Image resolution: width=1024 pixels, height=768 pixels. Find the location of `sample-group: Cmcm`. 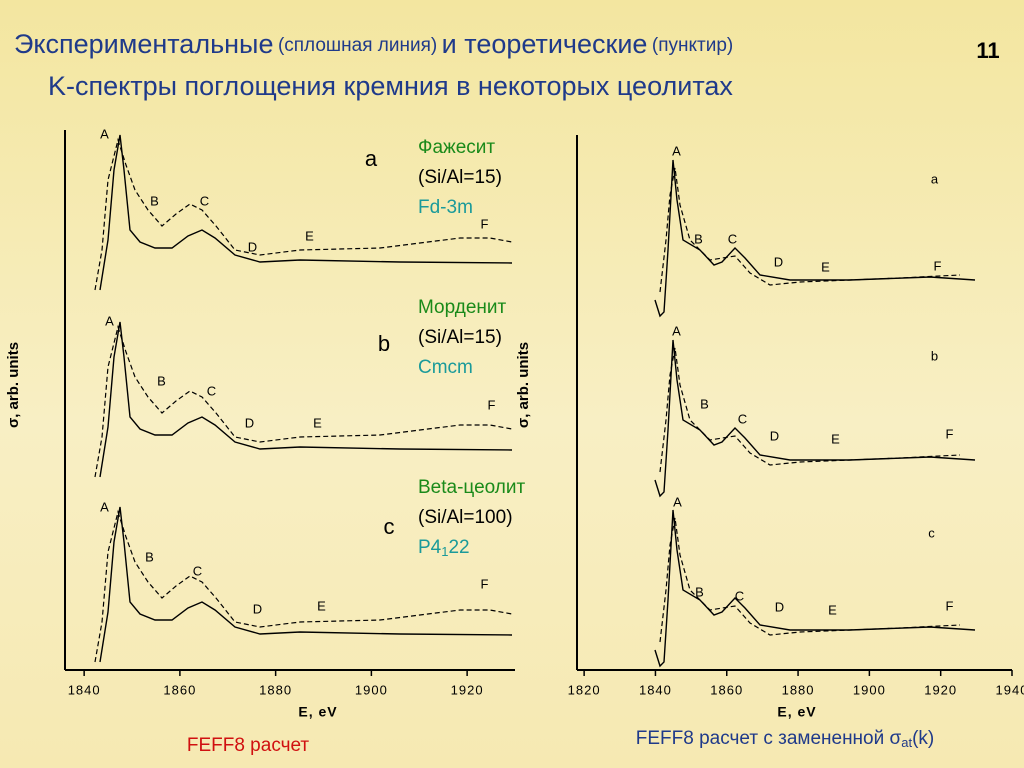

sample-group: Cmcm is located at coordinates (445, 367).